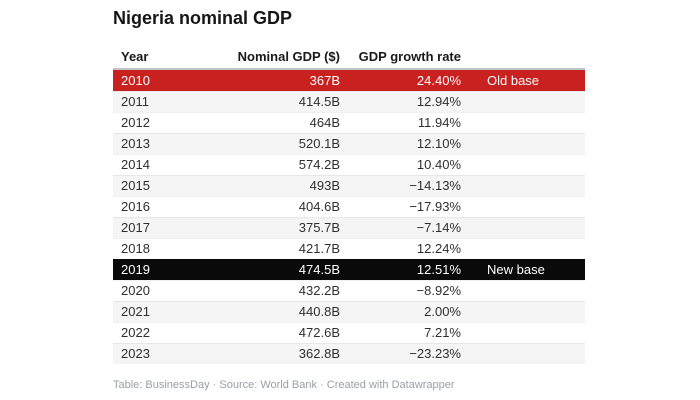 This screenshot has width=700, height=400. I want to click on page-title: Nigeria nominal GDP, so click(203, 18).